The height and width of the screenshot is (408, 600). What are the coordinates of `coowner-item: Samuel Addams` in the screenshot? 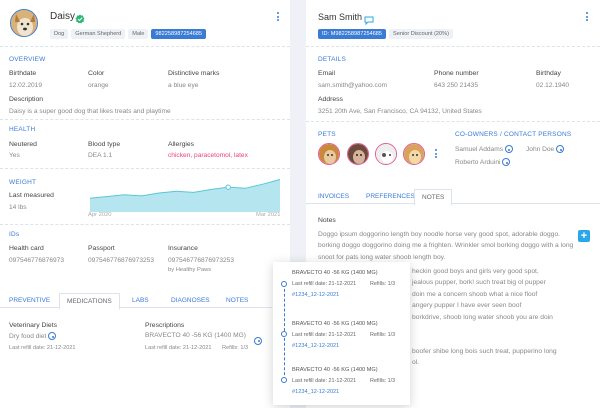 It's located at (484, 149).